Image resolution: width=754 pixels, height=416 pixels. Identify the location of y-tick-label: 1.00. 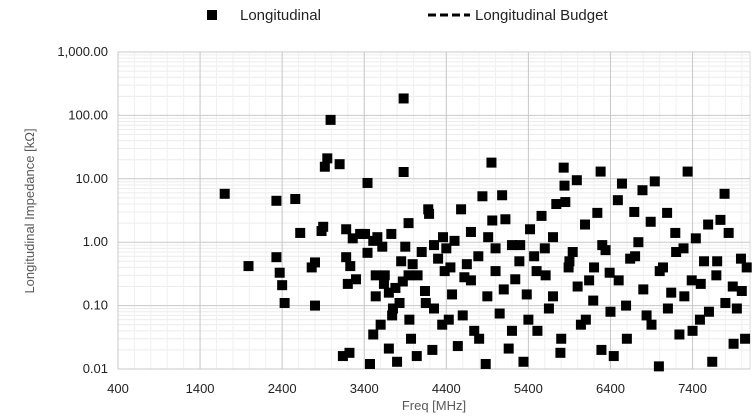
(95, 241).